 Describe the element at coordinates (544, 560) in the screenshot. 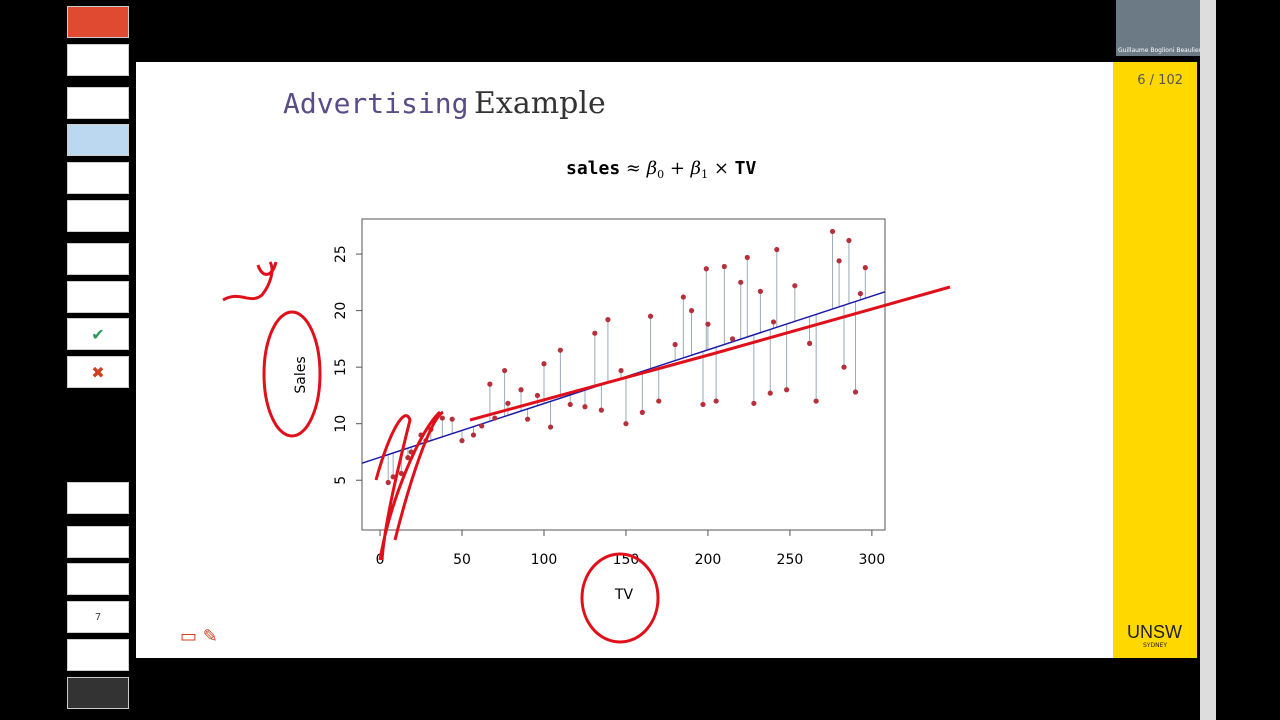

I see `x-tick-label: 100` at that location.